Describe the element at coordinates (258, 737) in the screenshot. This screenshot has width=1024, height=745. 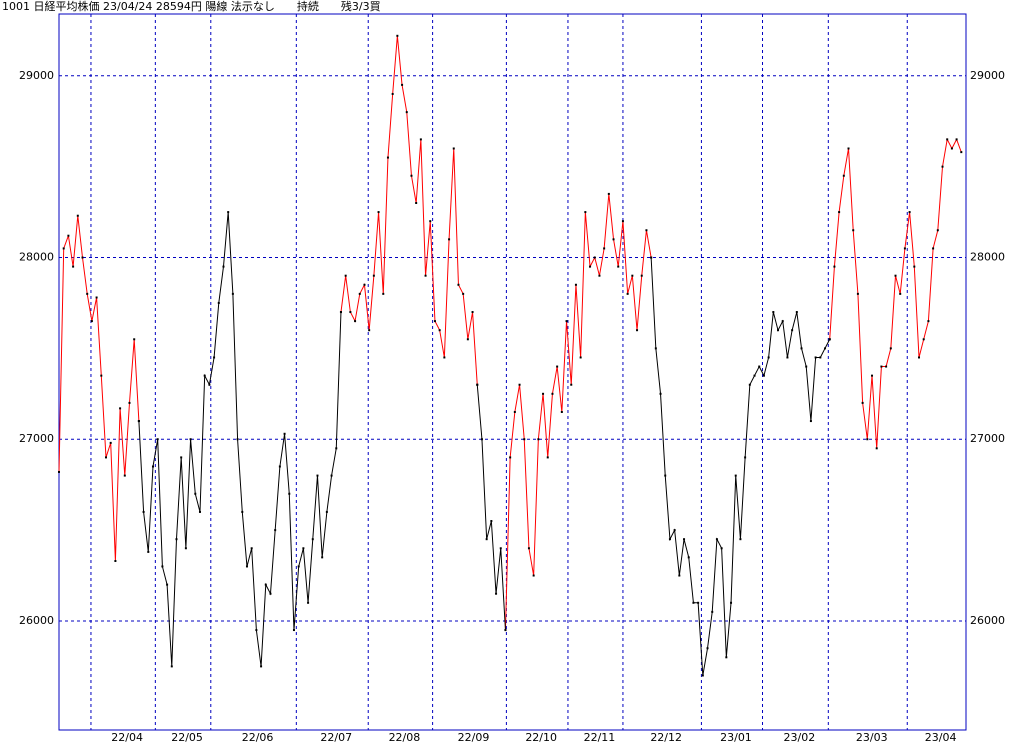
I see `x-tick-label: 22/06` at that location.